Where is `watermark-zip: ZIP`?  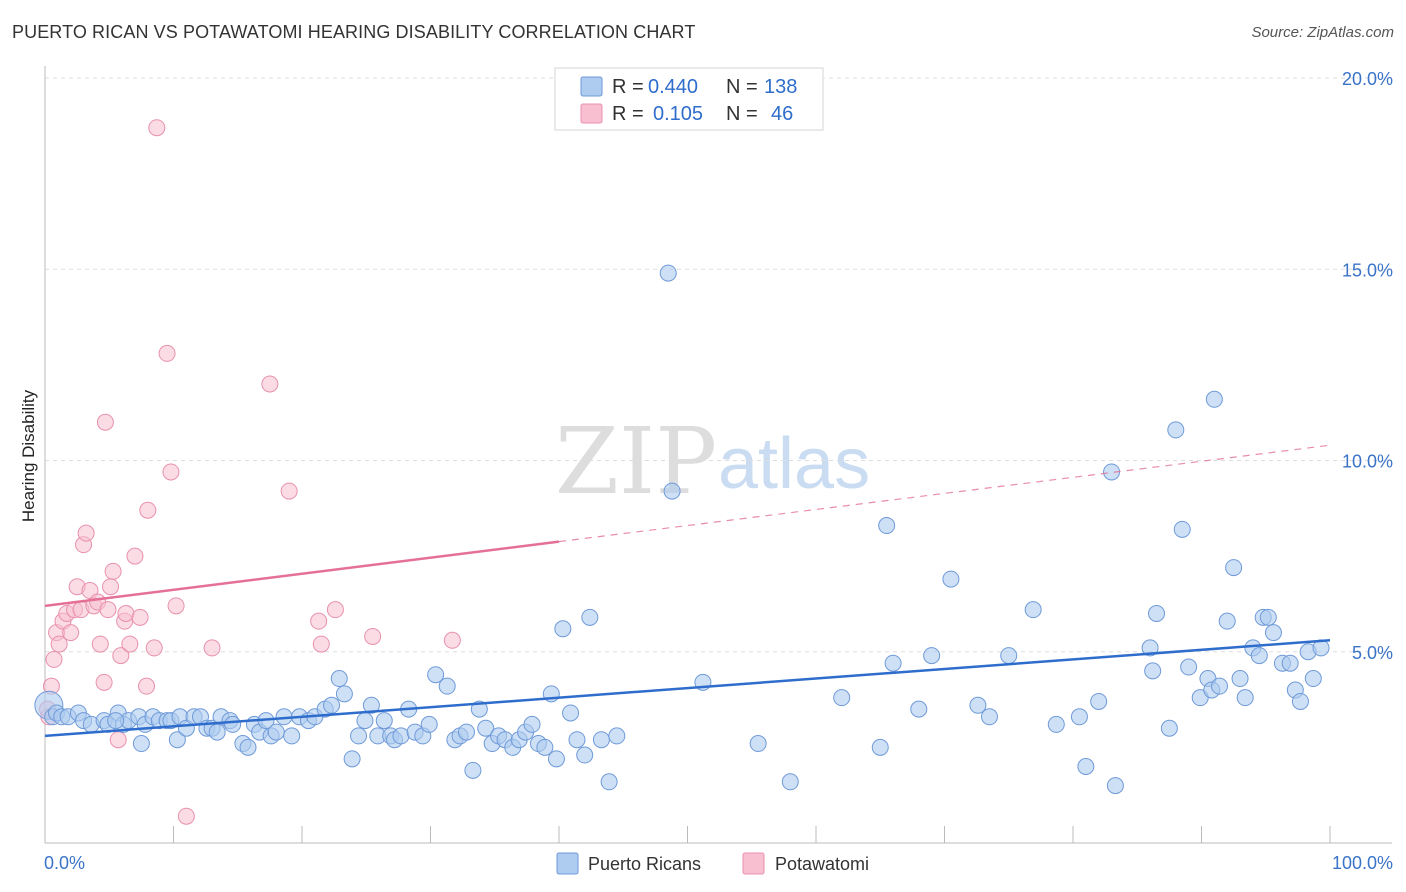
watermark-zip: ZIP is located at coordinates (636, 461).